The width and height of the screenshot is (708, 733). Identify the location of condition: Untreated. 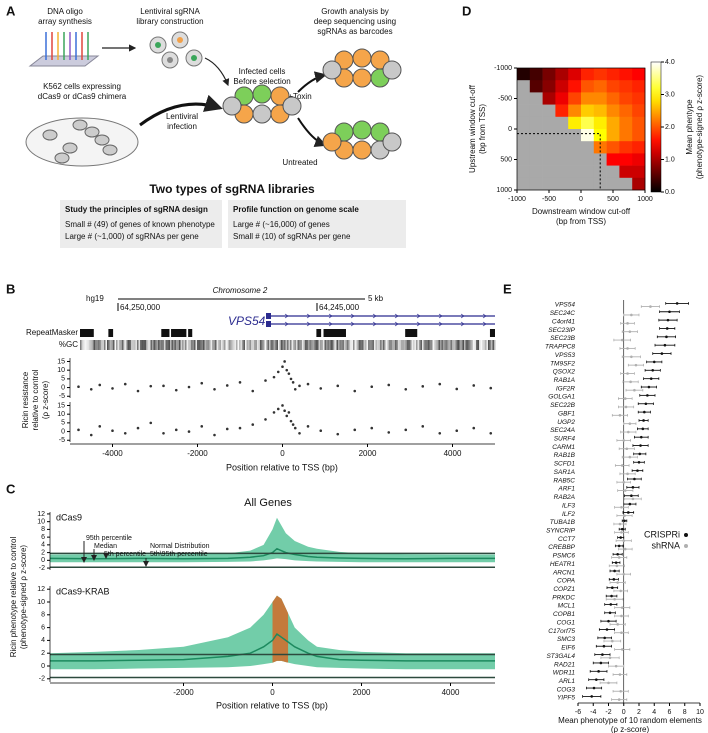
(299, 162).